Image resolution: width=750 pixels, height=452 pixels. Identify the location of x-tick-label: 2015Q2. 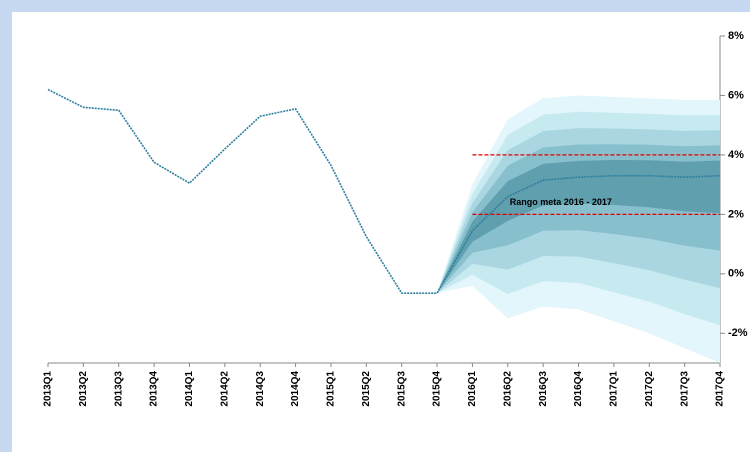
(366, 389).